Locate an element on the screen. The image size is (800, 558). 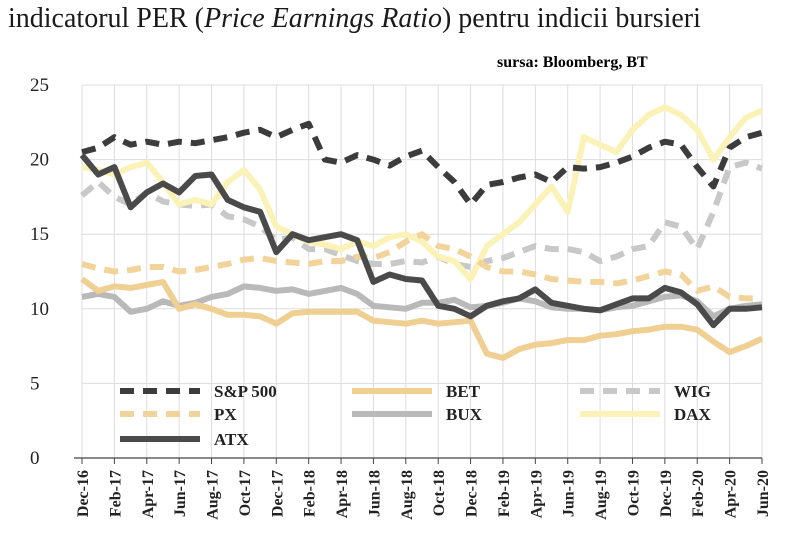
x-tick-label-Oct-17: Oct-17 is located at coordinates (245, 493).